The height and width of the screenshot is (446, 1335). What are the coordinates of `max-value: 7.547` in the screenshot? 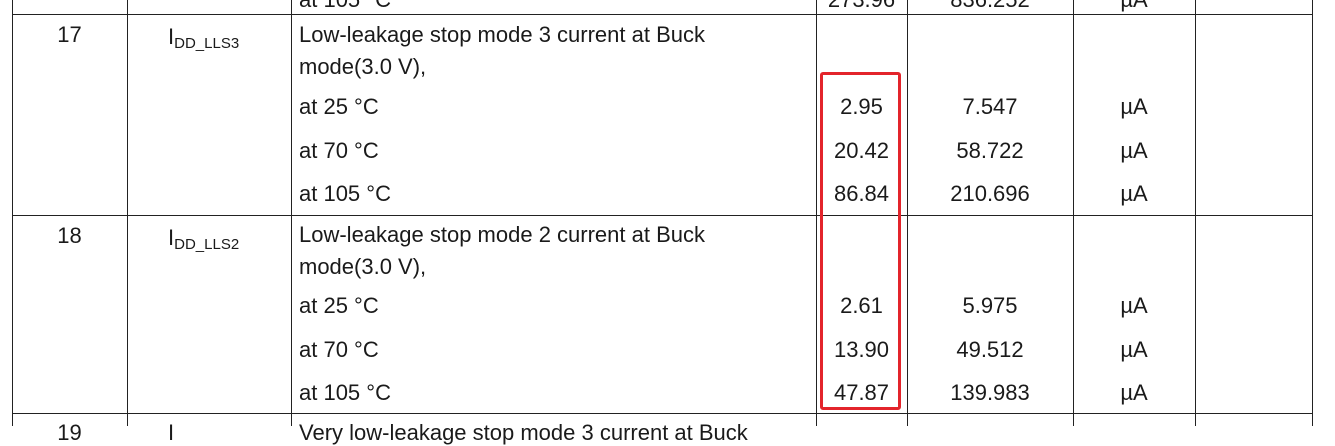 It's located at (990, 106).